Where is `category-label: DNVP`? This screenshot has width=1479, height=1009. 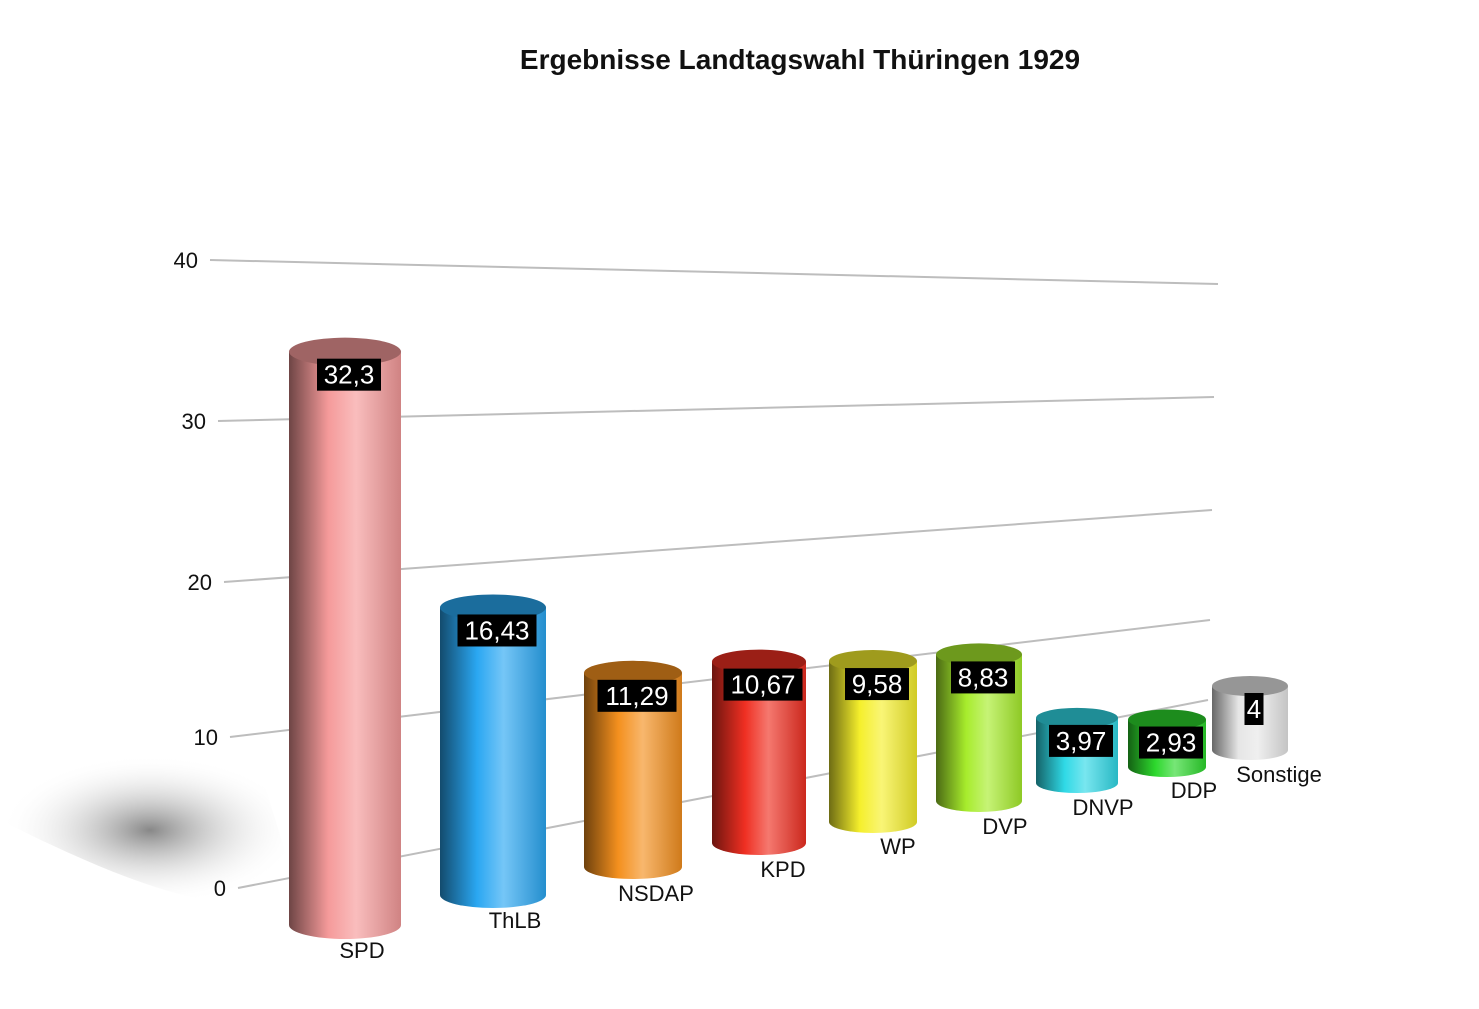
category-label: DNVP is located at coordinates (1102, 807).